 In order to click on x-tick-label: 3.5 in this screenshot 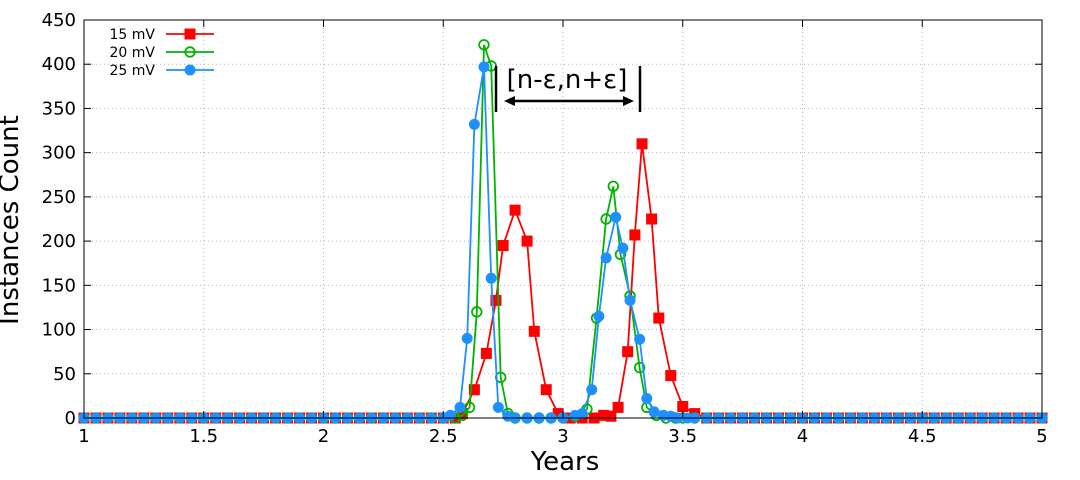, I will do `click(682, 436)`.